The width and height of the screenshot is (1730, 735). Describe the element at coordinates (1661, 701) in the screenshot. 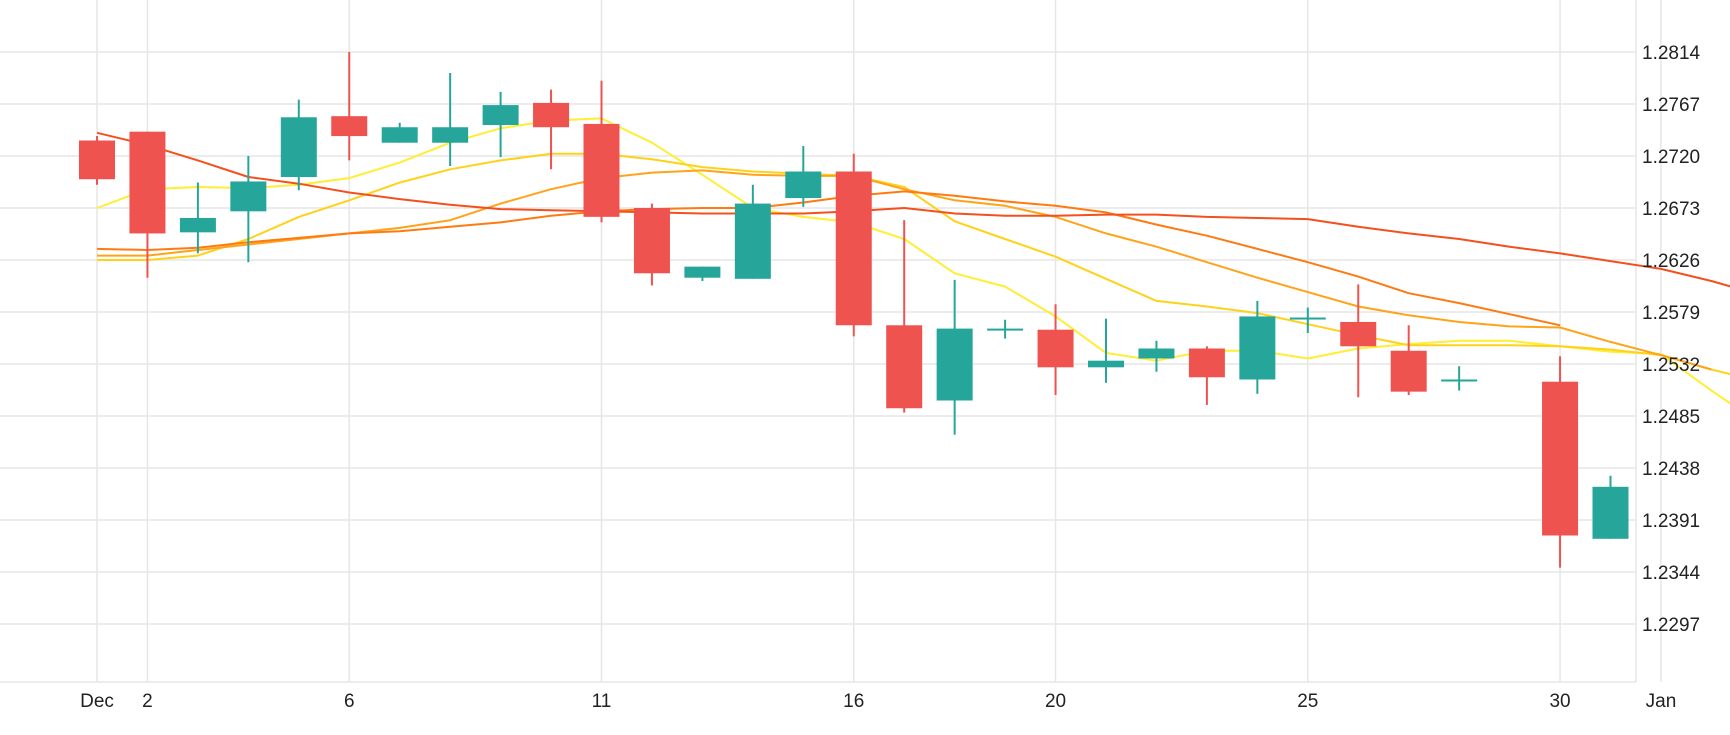

I see `x-tick-label: Jan` at that location.